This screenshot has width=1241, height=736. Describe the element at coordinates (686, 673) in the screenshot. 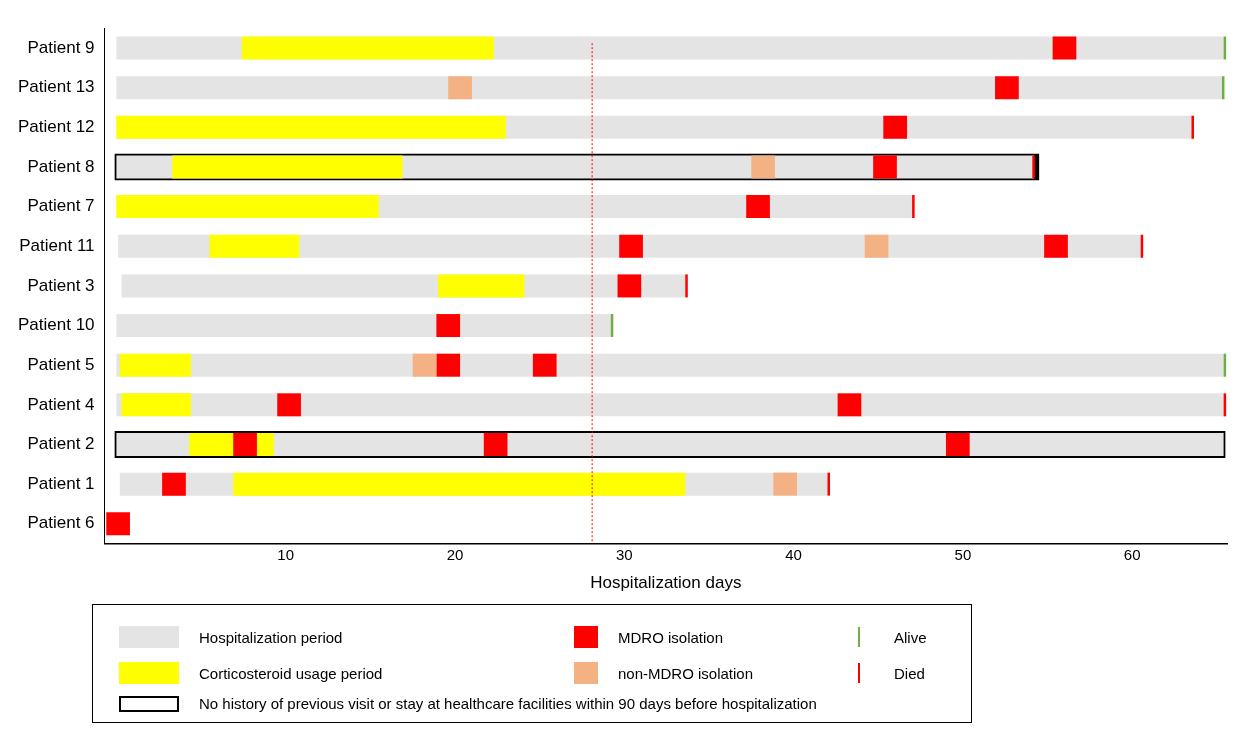

I see `legend-label: non-MDRO isolation` at that location.